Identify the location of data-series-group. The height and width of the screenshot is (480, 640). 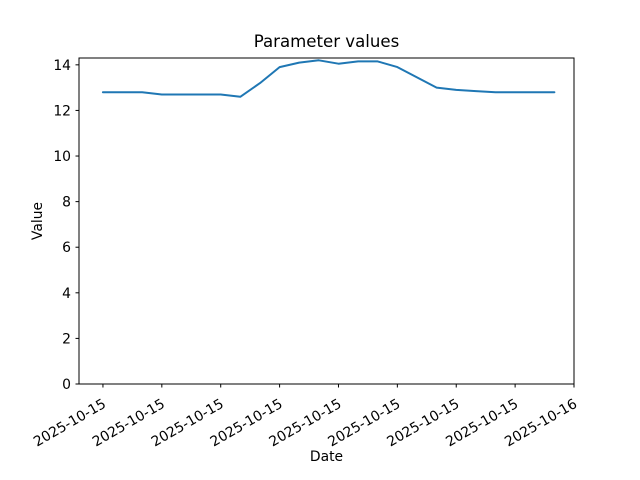
(328, 78).